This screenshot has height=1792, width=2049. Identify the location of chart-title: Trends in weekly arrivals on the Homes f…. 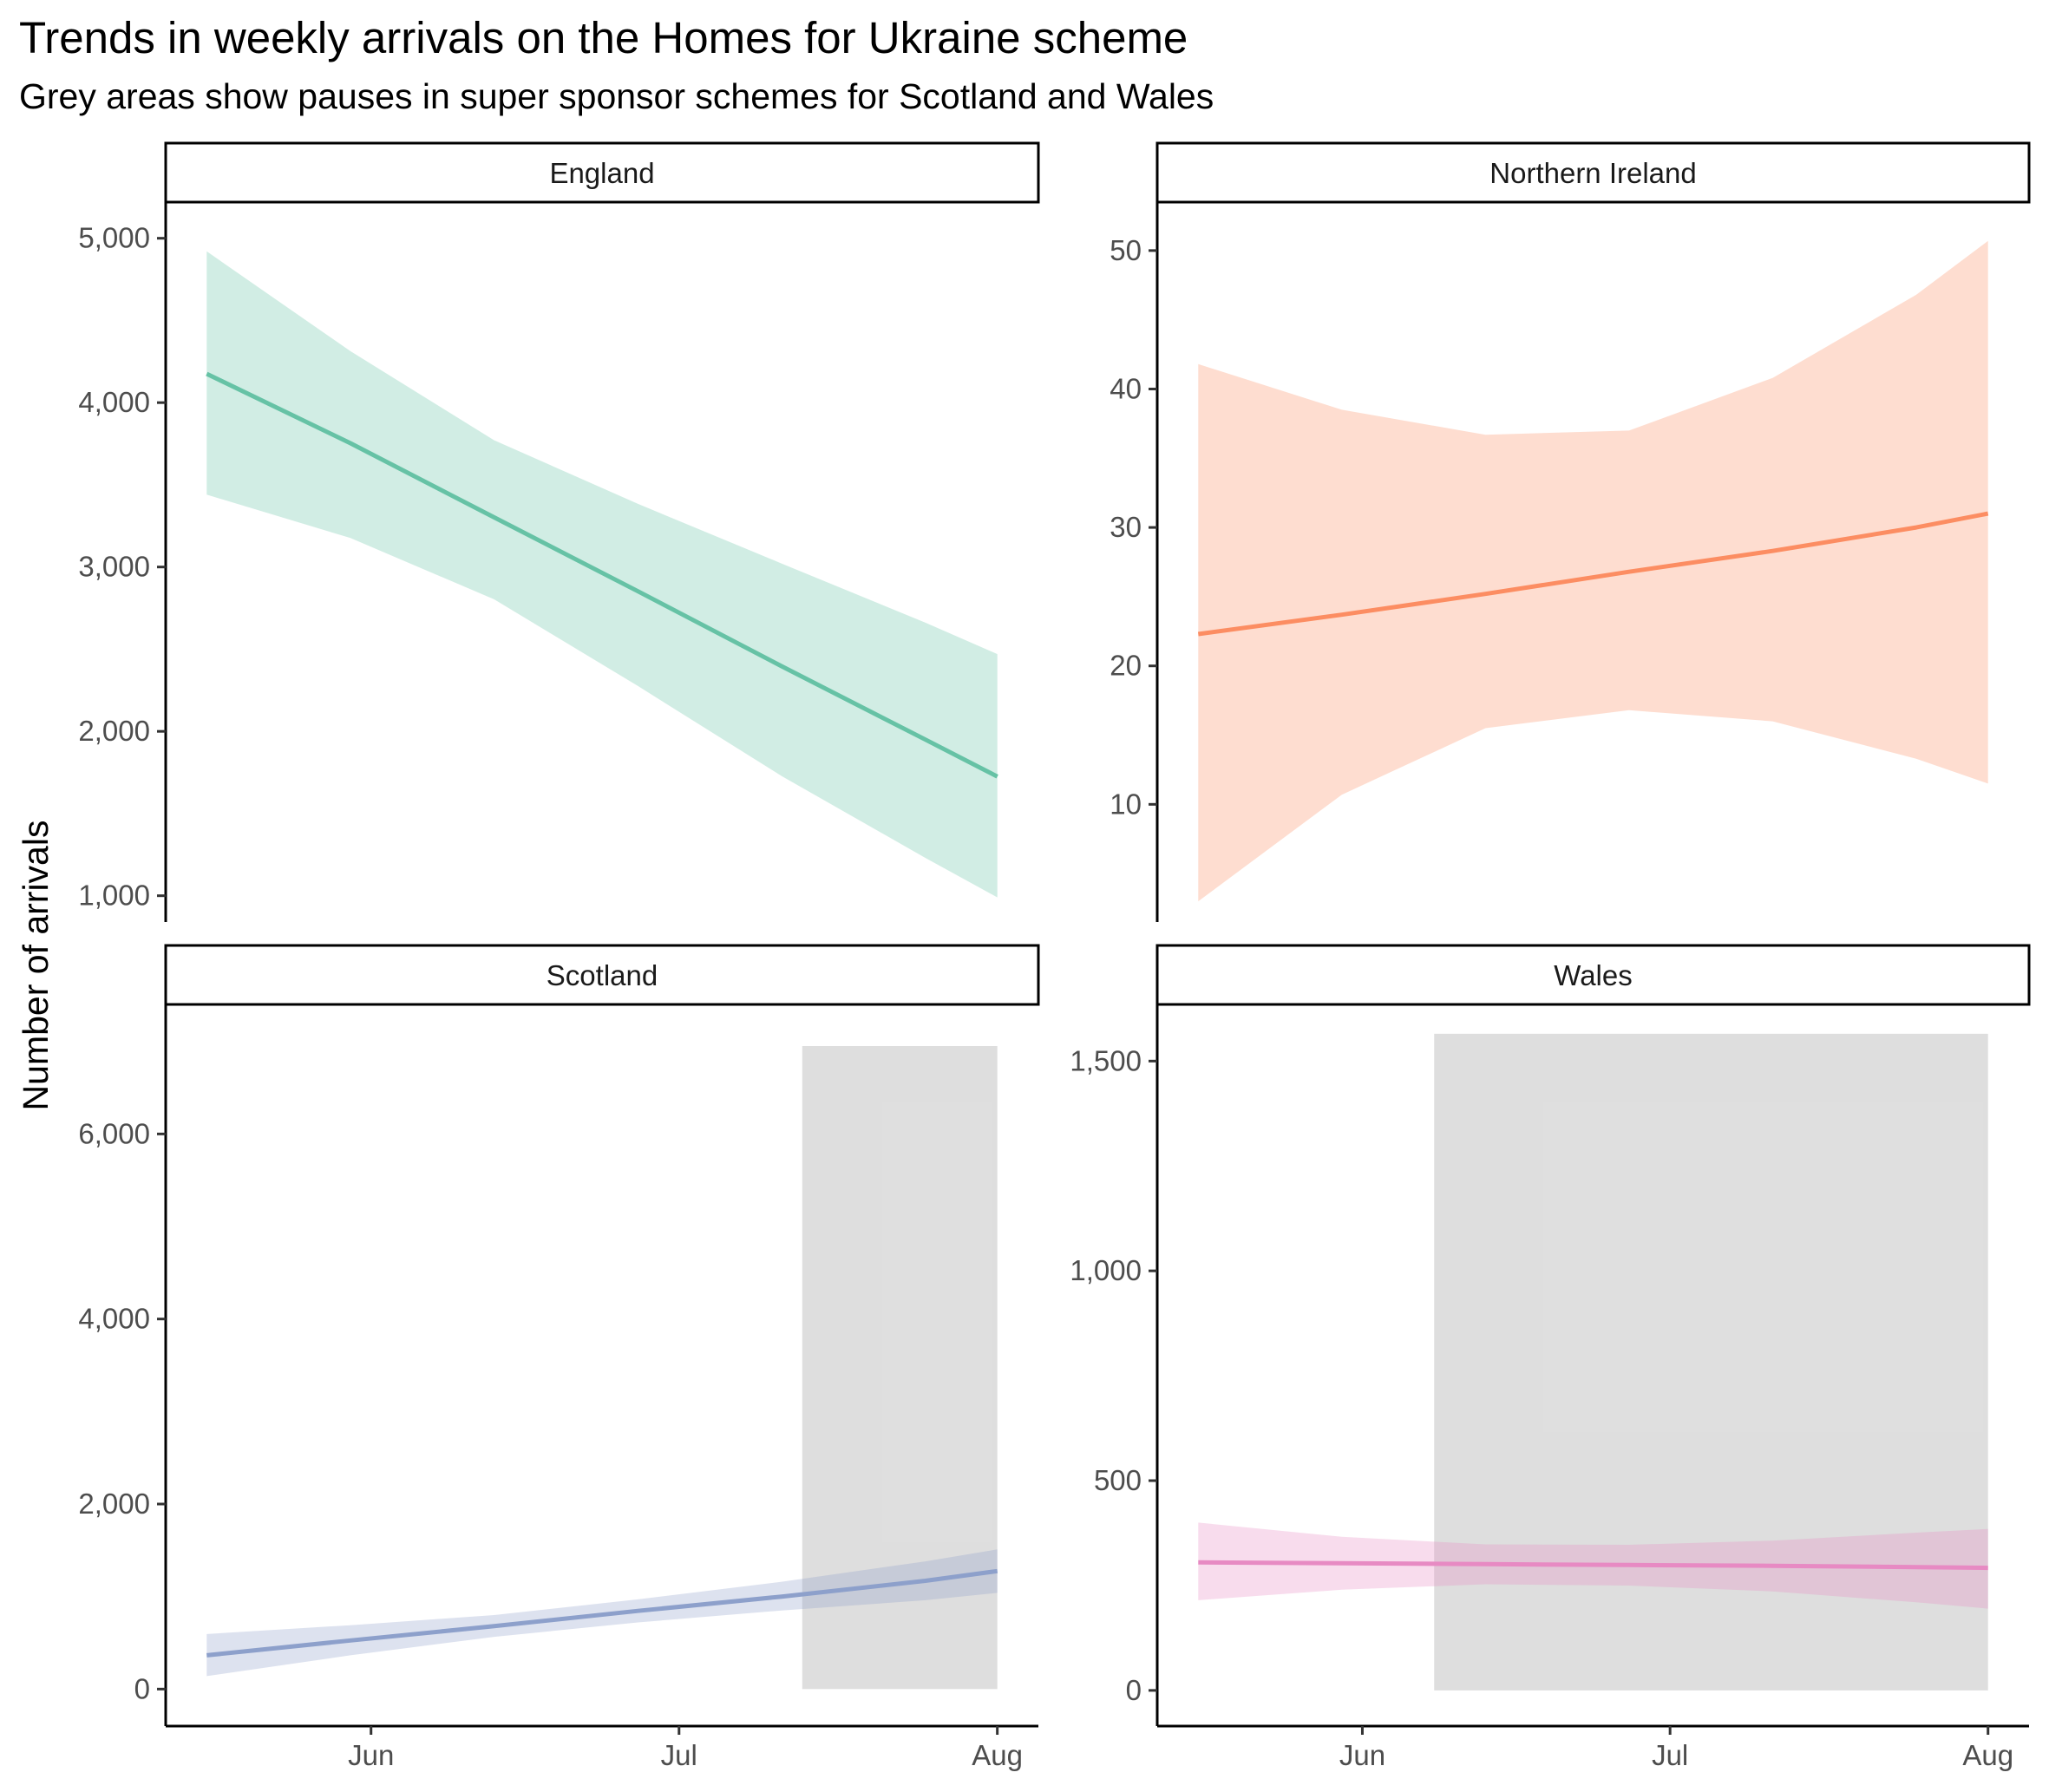
(603, 37).